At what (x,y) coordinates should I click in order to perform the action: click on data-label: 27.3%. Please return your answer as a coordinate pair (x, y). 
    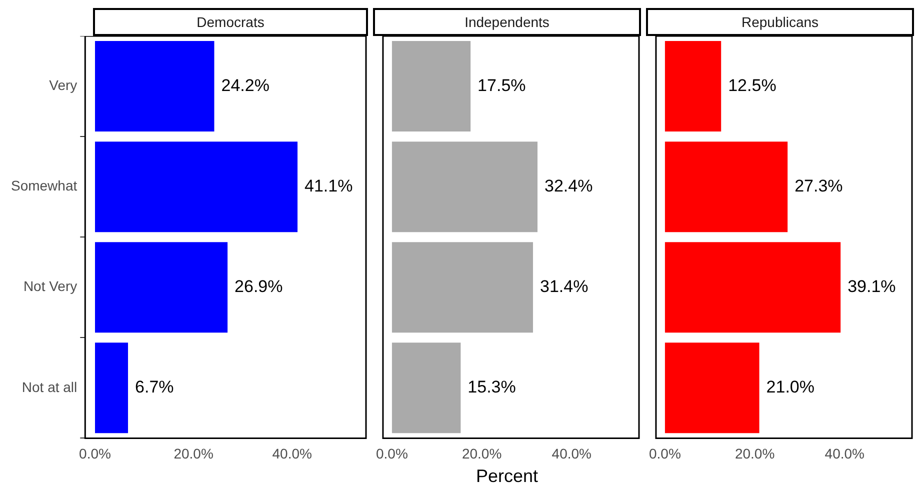
    Looking at the image, I should click on (818, 186).